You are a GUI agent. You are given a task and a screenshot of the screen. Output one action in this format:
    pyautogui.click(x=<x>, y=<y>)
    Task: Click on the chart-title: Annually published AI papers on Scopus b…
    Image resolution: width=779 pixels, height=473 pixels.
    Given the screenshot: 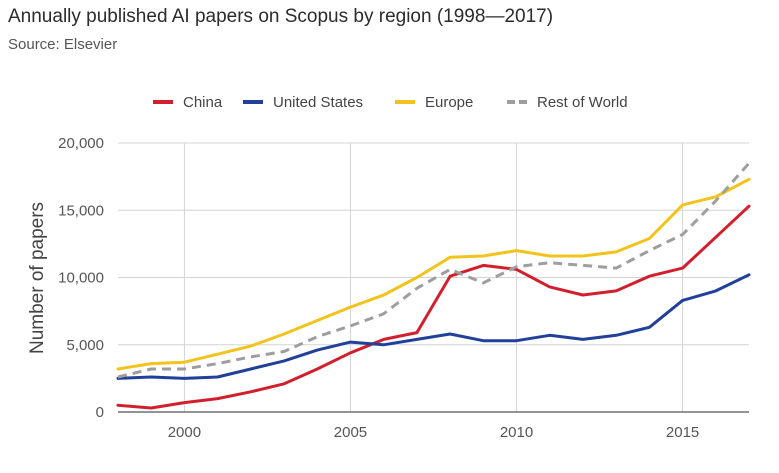 What is the action you would take?
    pyautogui.click(x=281, y=16)
    